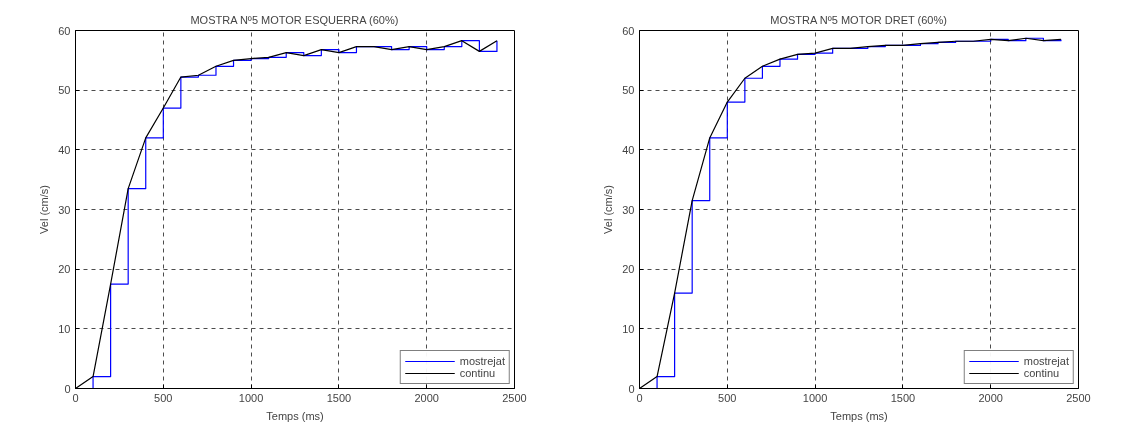 This screenshot has width=1128, height=428. I want to click on chart-title: MOSTRA Nº5 MOTOR ESQUERRA (60%), so click(294, 19).